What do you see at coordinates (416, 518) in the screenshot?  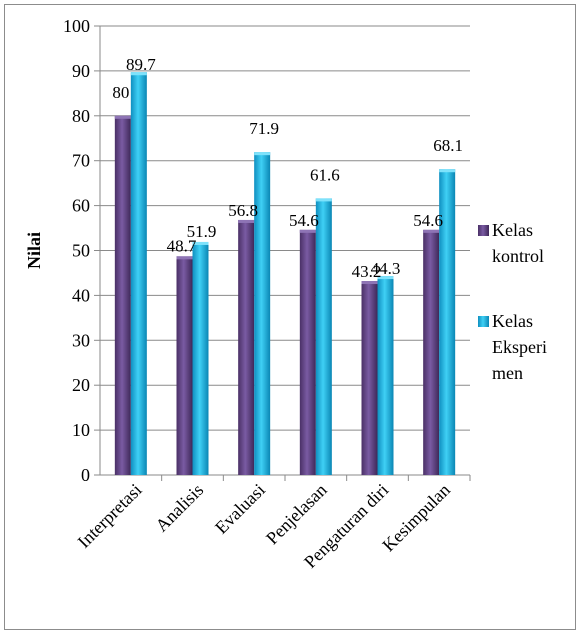 I see `x-tick-label: Kesimpulan` at bounding box center [416, 518].